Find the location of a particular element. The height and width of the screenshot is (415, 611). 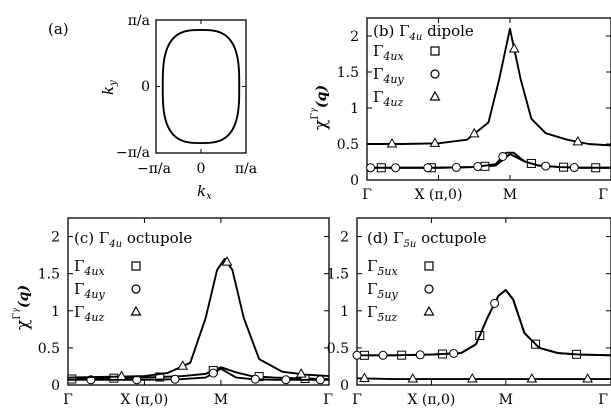

legend-marker-4uz is located at coordinates (136, 310).